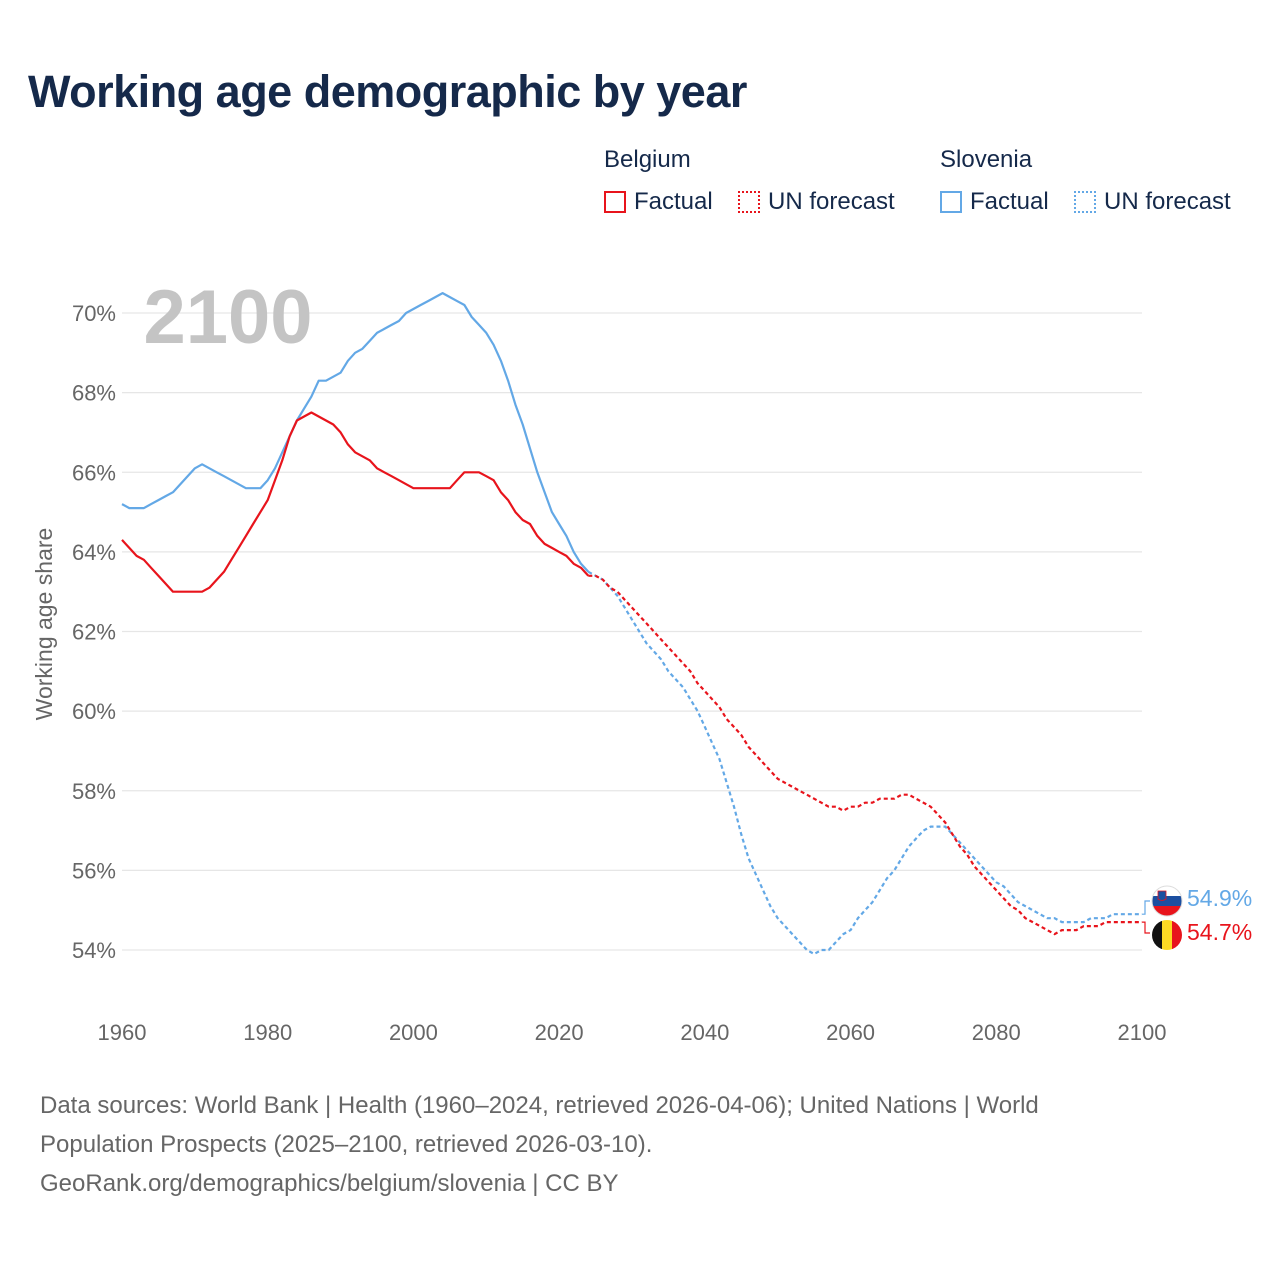 This screenshot has height=1280, width=1280. Describe the element at coordinates (559, 1032) in the screenshot. I see `x-tick-label: 2020` at that location.